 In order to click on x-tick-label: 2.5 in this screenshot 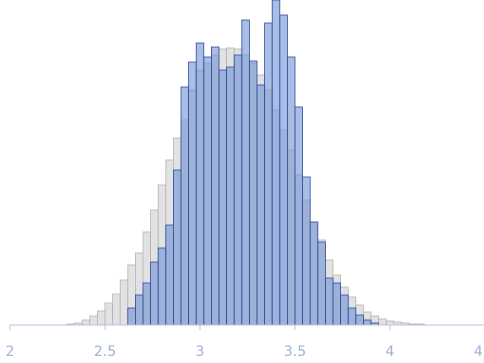, I will do `click(105, 352)`.